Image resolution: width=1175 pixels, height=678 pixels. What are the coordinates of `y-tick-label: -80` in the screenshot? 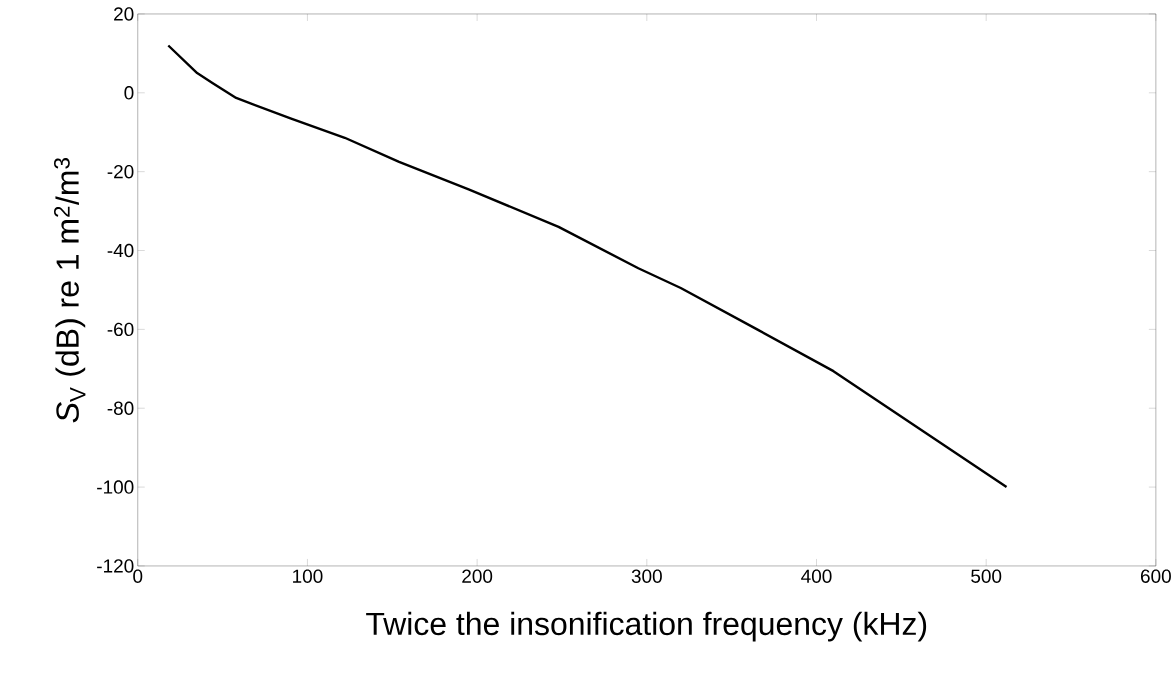 It's located at (120, 408).